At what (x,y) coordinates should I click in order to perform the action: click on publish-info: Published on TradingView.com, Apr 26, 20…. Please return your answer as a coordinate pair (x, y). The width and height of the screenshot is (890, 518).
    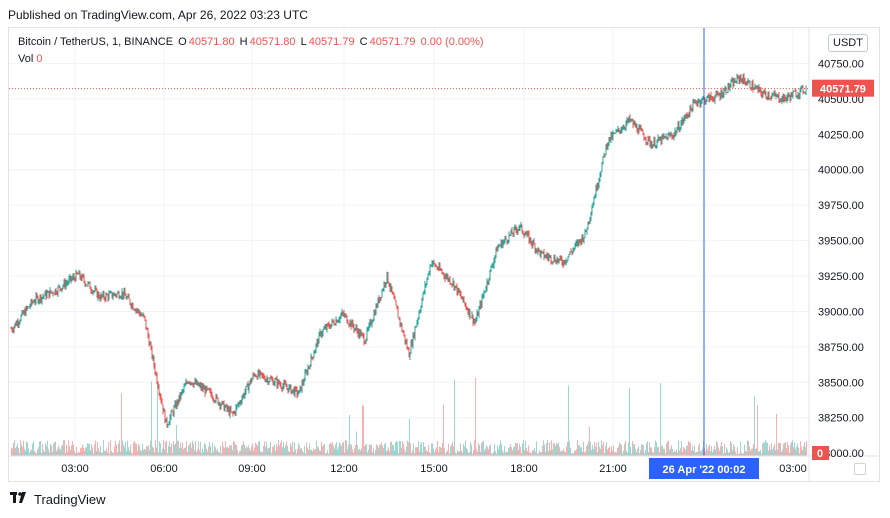
    Looking at the image, I should click on (158, 15).